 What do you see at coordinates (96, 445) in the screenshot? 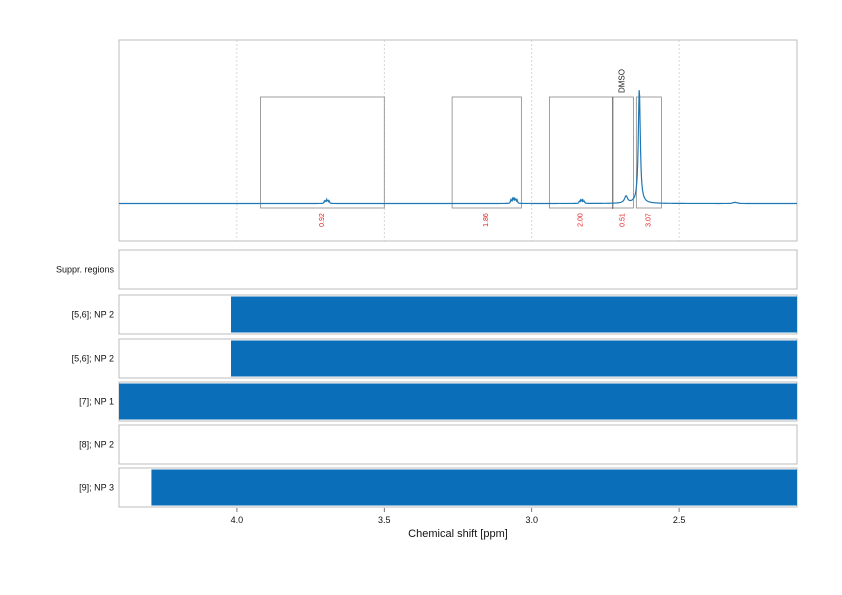
I see `region-row-label-4: [8]; NP 2` at bounding box center [96, 445].